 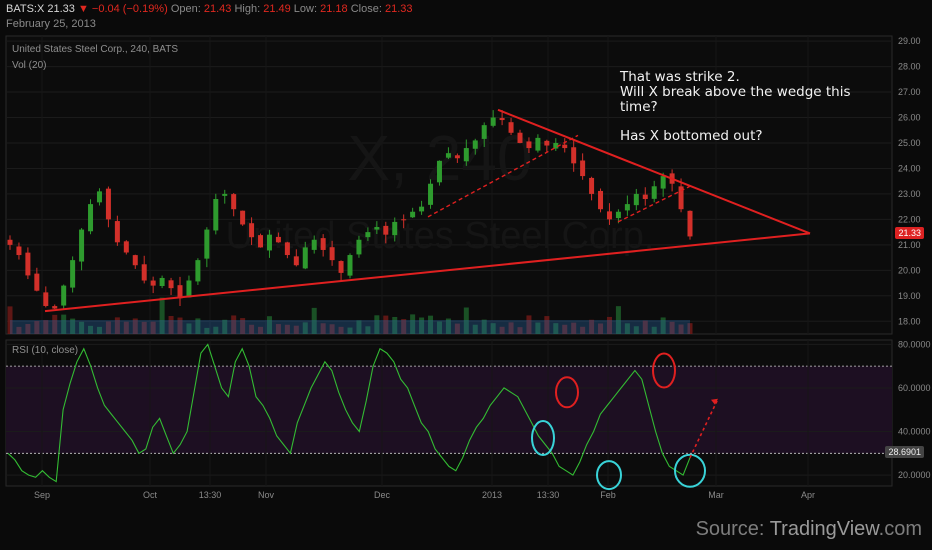 I want to click on down-arrow-icon: ▼, so click(x=83, y=9).